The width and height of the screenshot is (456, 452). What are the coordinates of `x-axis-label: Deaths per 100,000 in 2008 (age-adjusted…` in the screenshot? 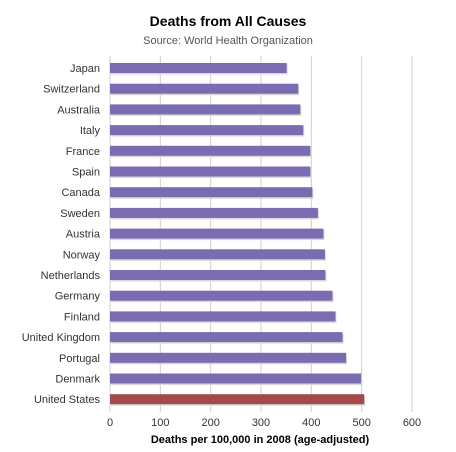 It's located at (260, 440).